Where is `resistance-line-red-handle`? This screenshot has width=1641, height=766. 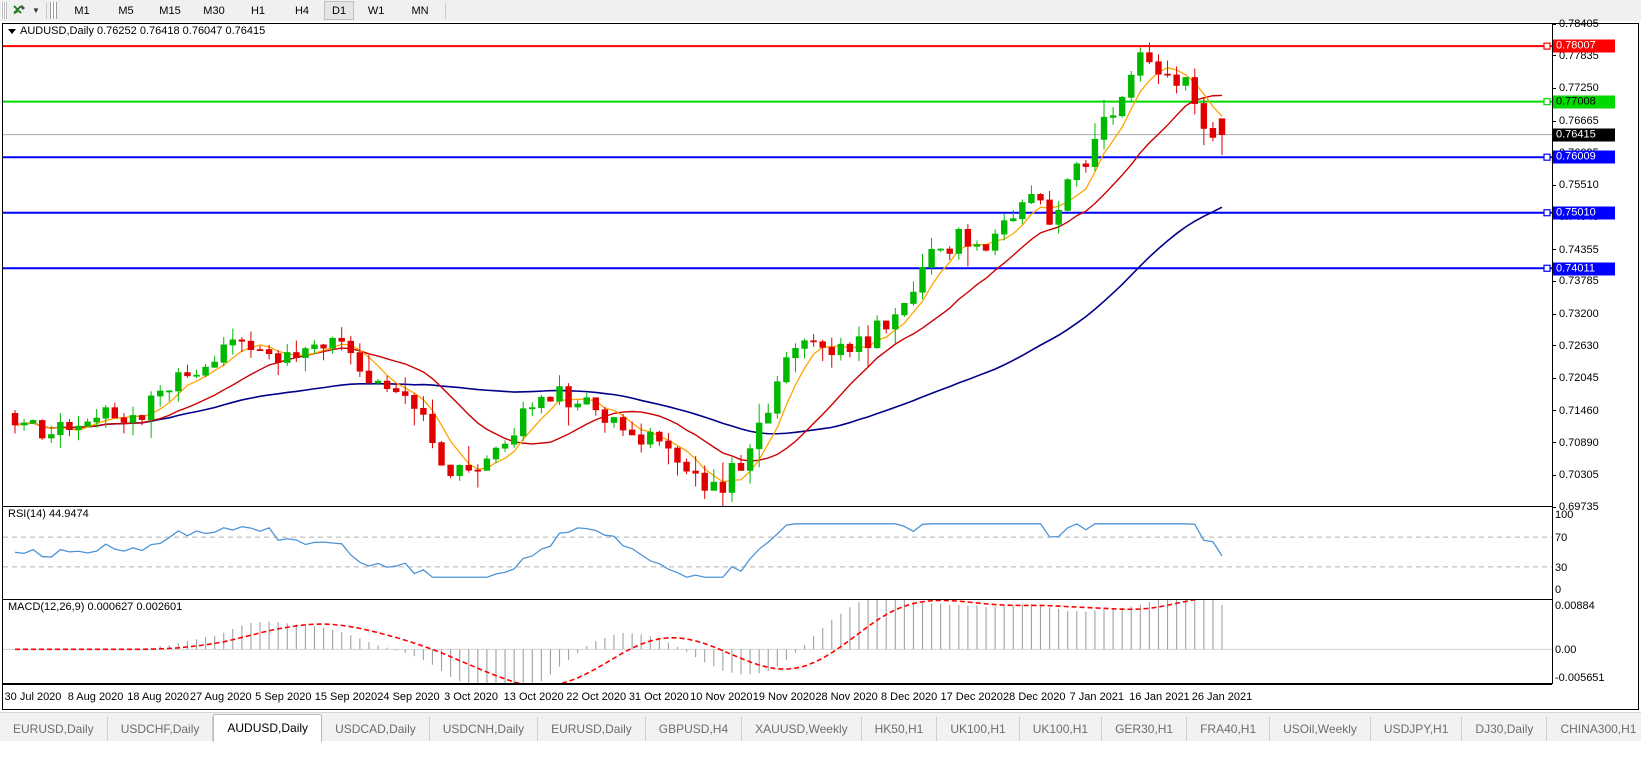
resistance-line-red-handle is located at coordinates (1547, 46).